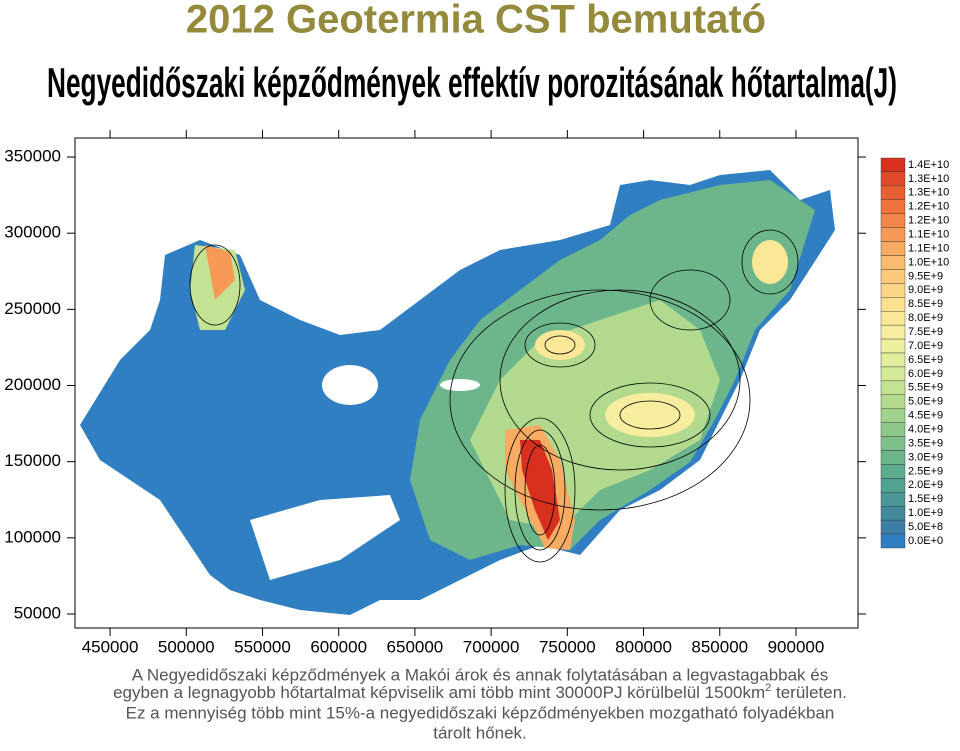 This screenshot has height=751, width=960. Describe the element at coordinates (925, 360) in the screenshot. I see `legend-label: 6.5E+9` at that location.